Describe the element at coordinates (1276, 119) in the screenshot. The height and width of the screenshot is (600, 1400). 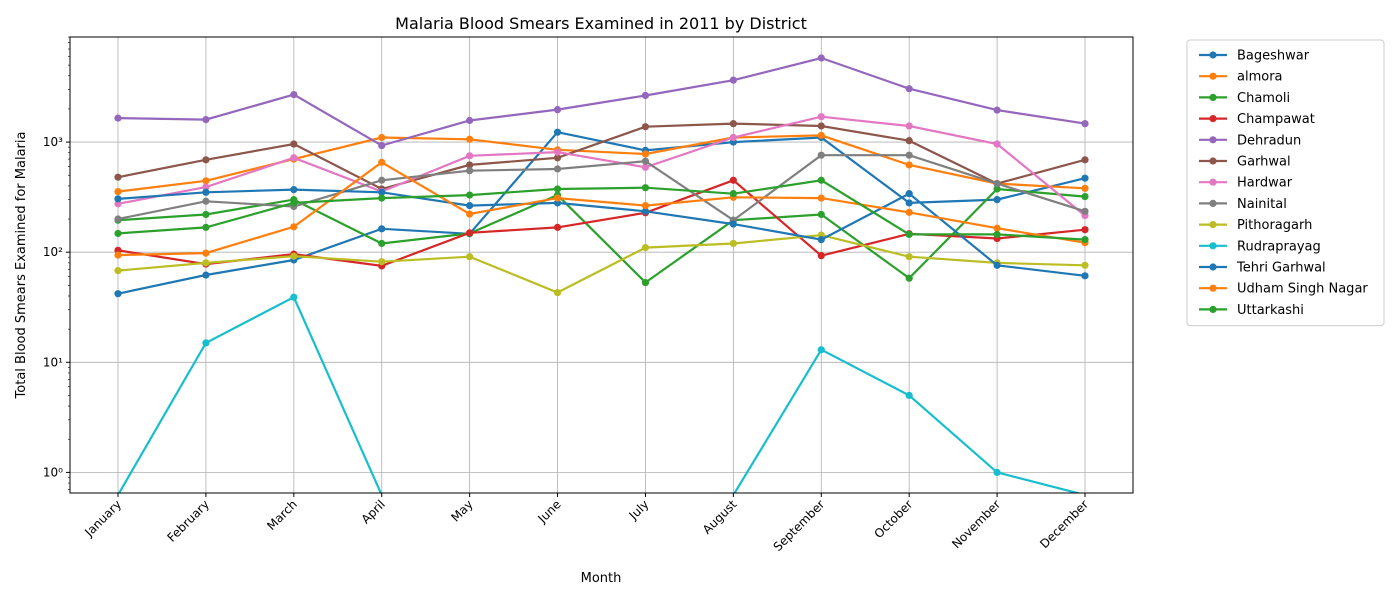
I see `legend-entry-label: Champawat` at that location.